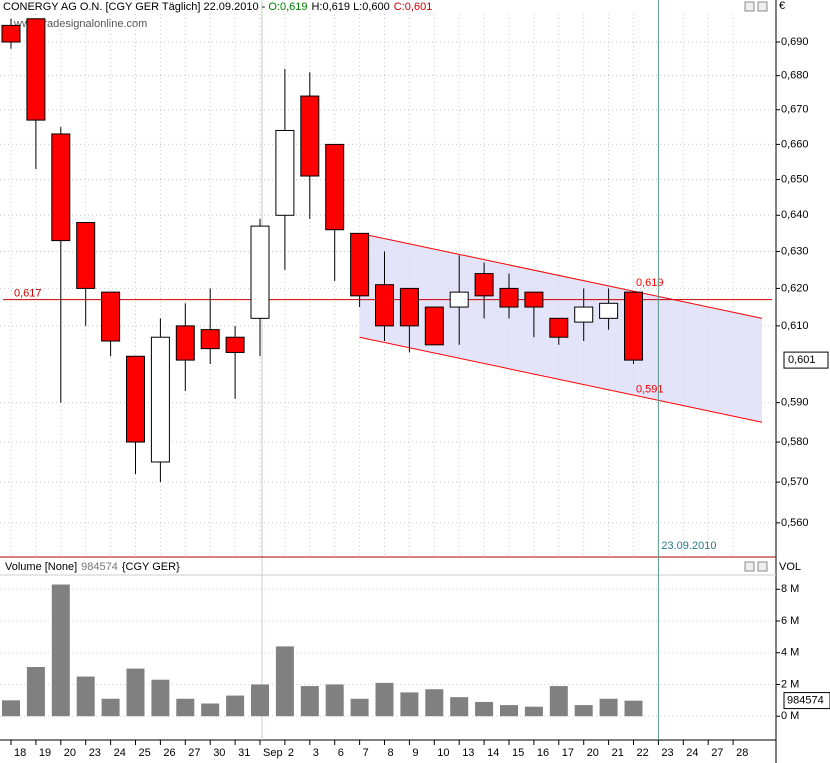  Describe the element at coordinates (795, 523) in the screenshot. I see `y-tick-label: 0,560` at that location.